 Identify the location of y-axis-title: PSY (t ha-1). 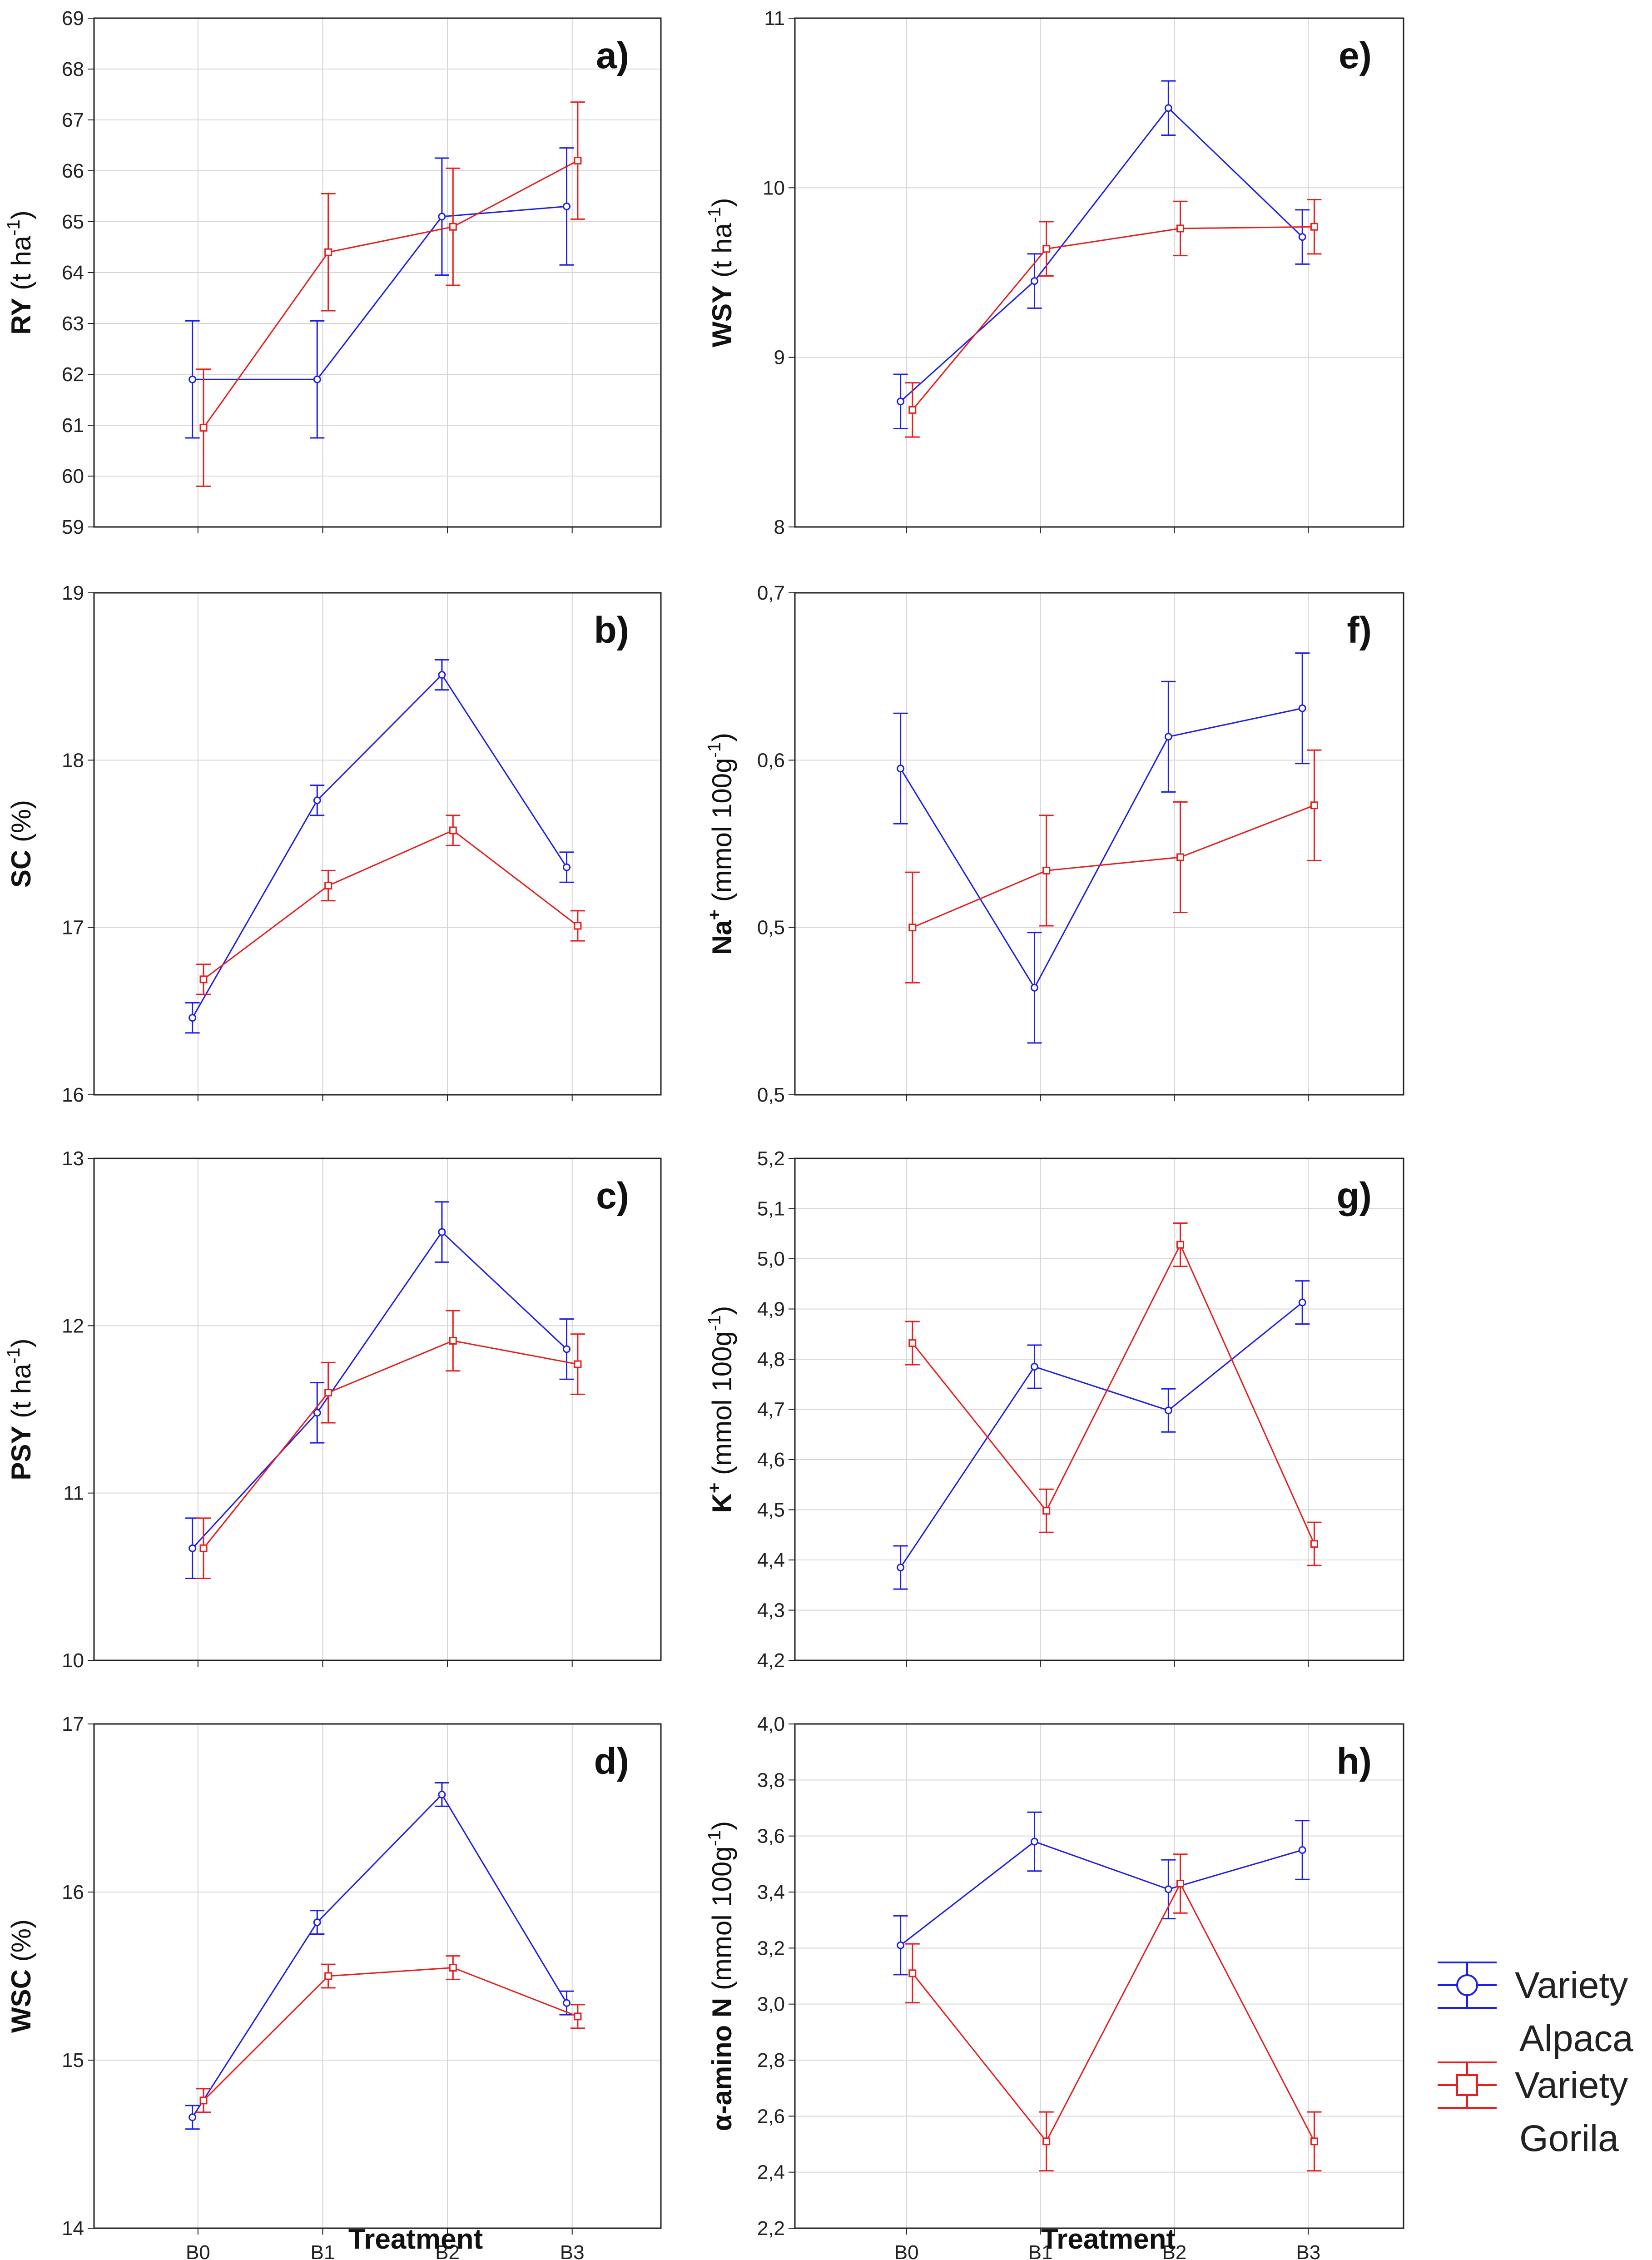
(20, 1409).